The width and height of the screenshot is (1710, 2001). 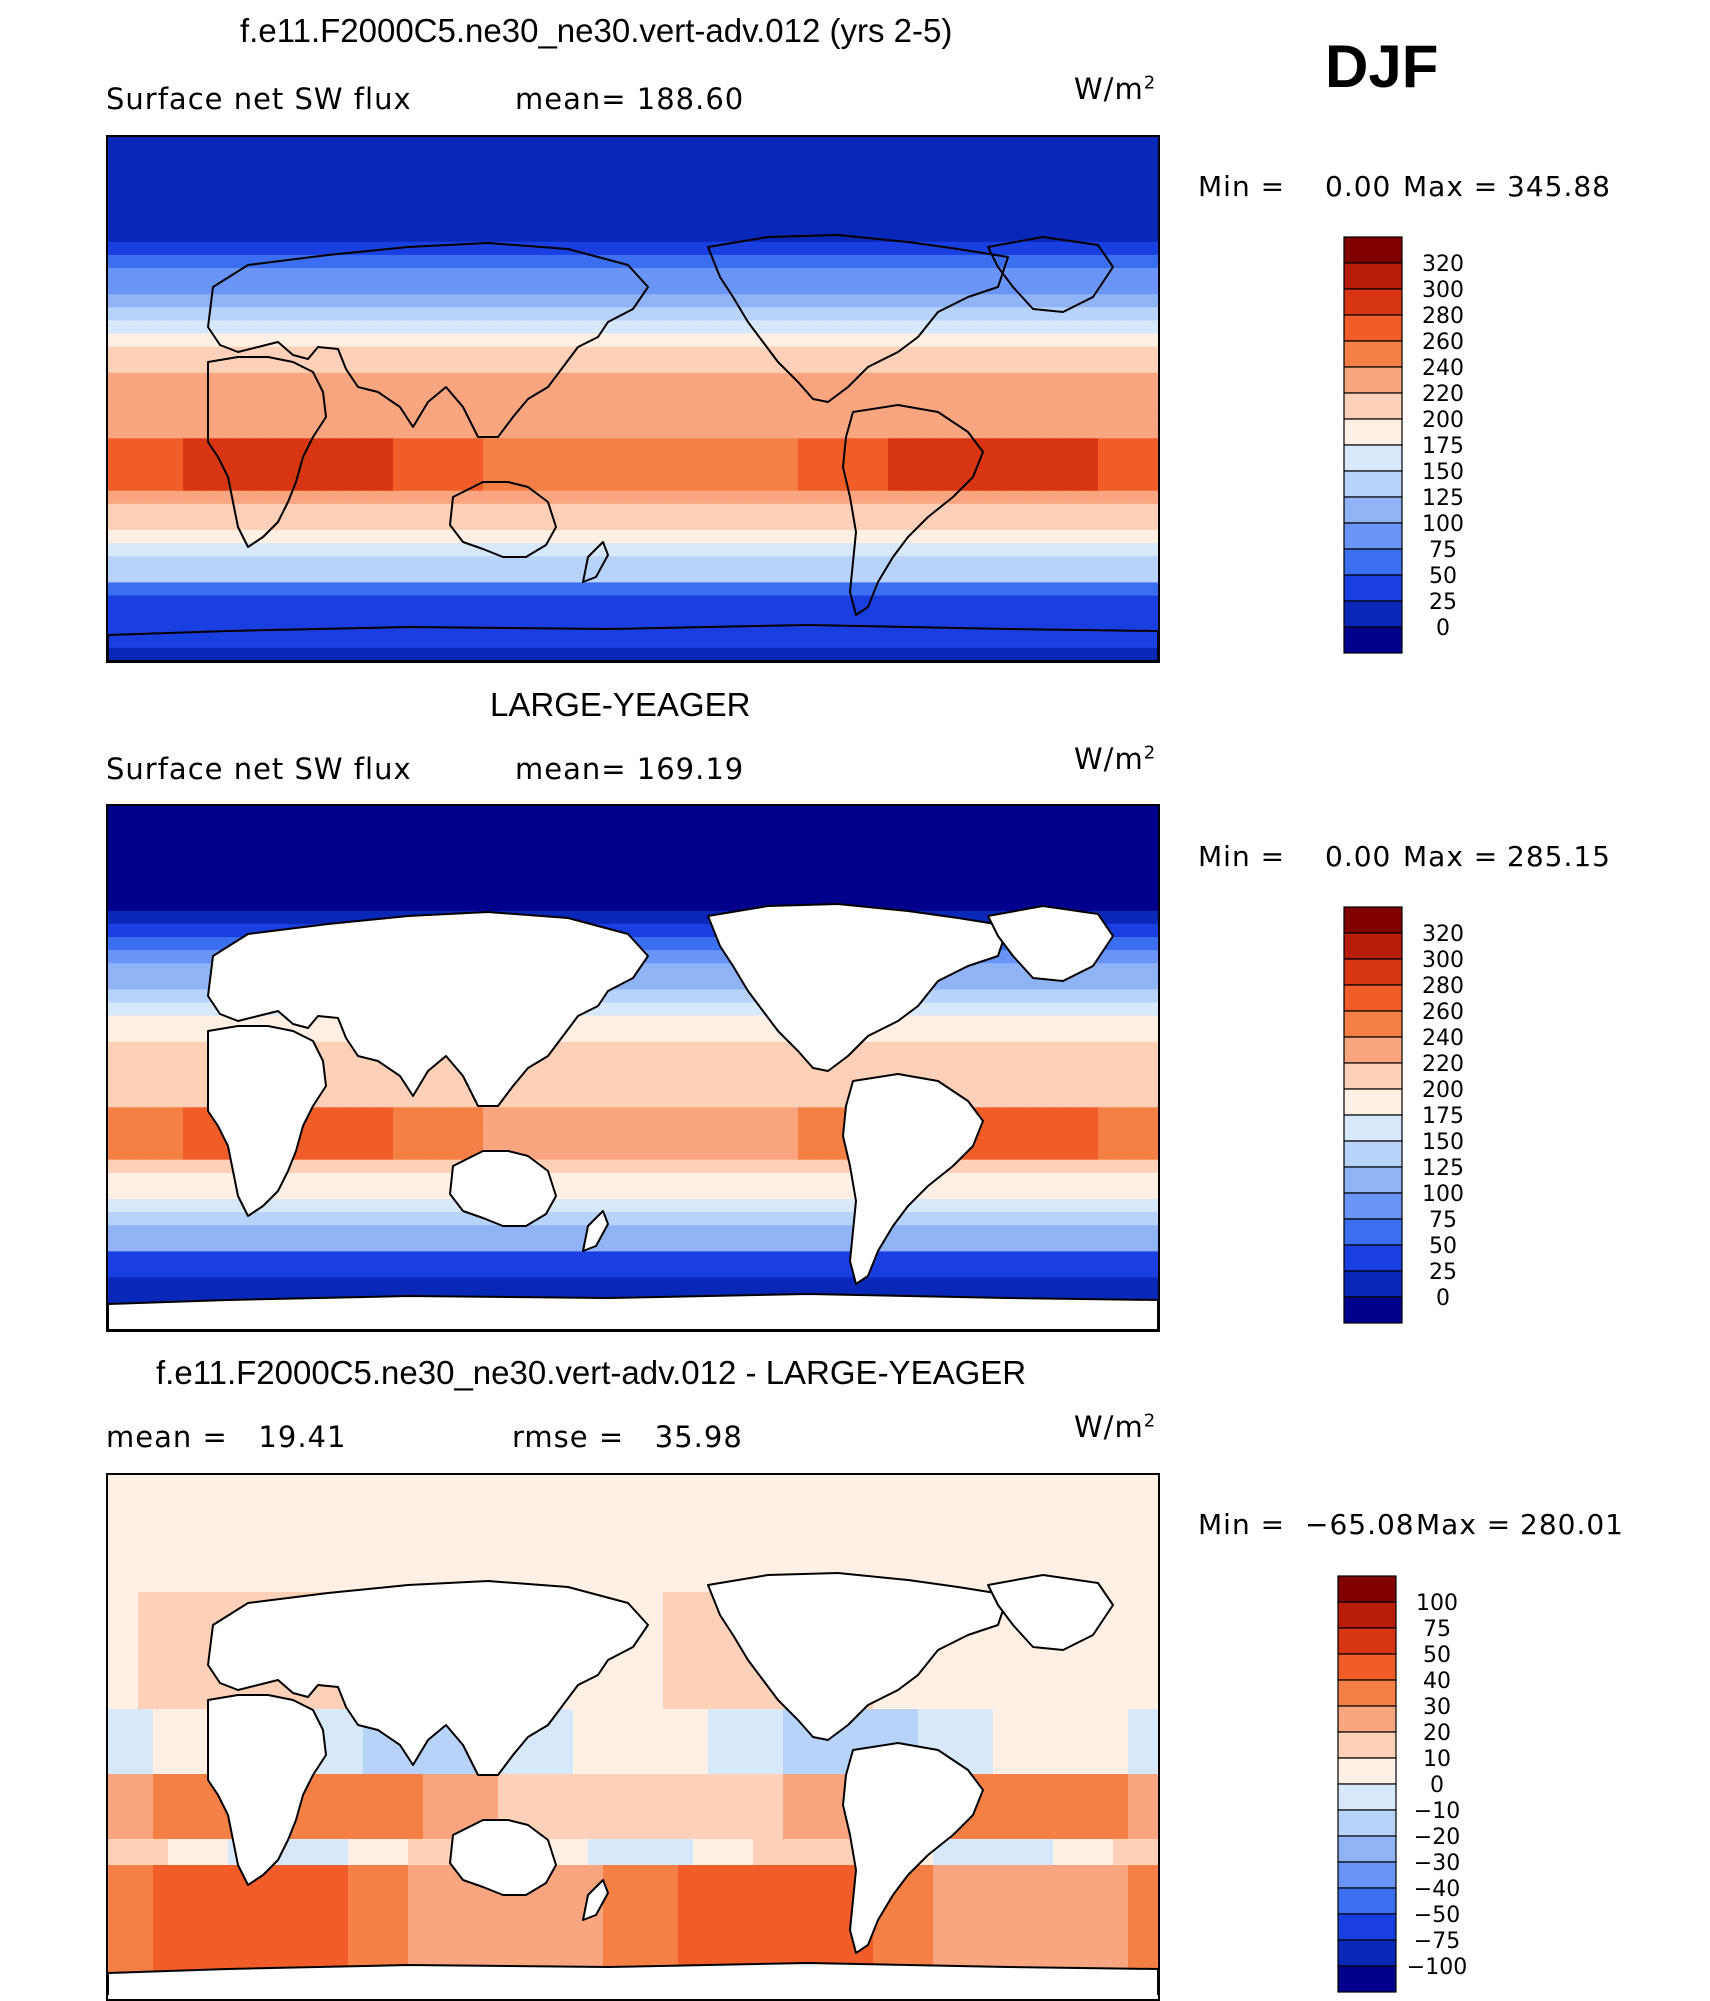 What do you see at coordinates (1559, 186) in the screenshot?
I see `panel1-max-value: 345.88` at bounding box center [1559, 186].